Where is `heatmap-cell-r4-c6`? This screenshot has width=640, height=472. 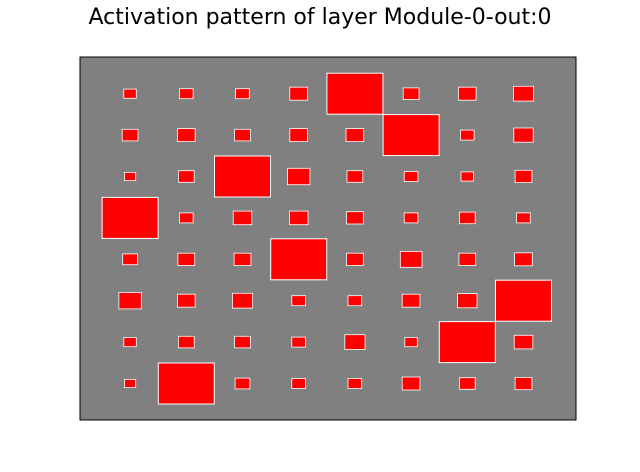 heatmap-cell-r4-c6 is located at coordinates (467, 259).